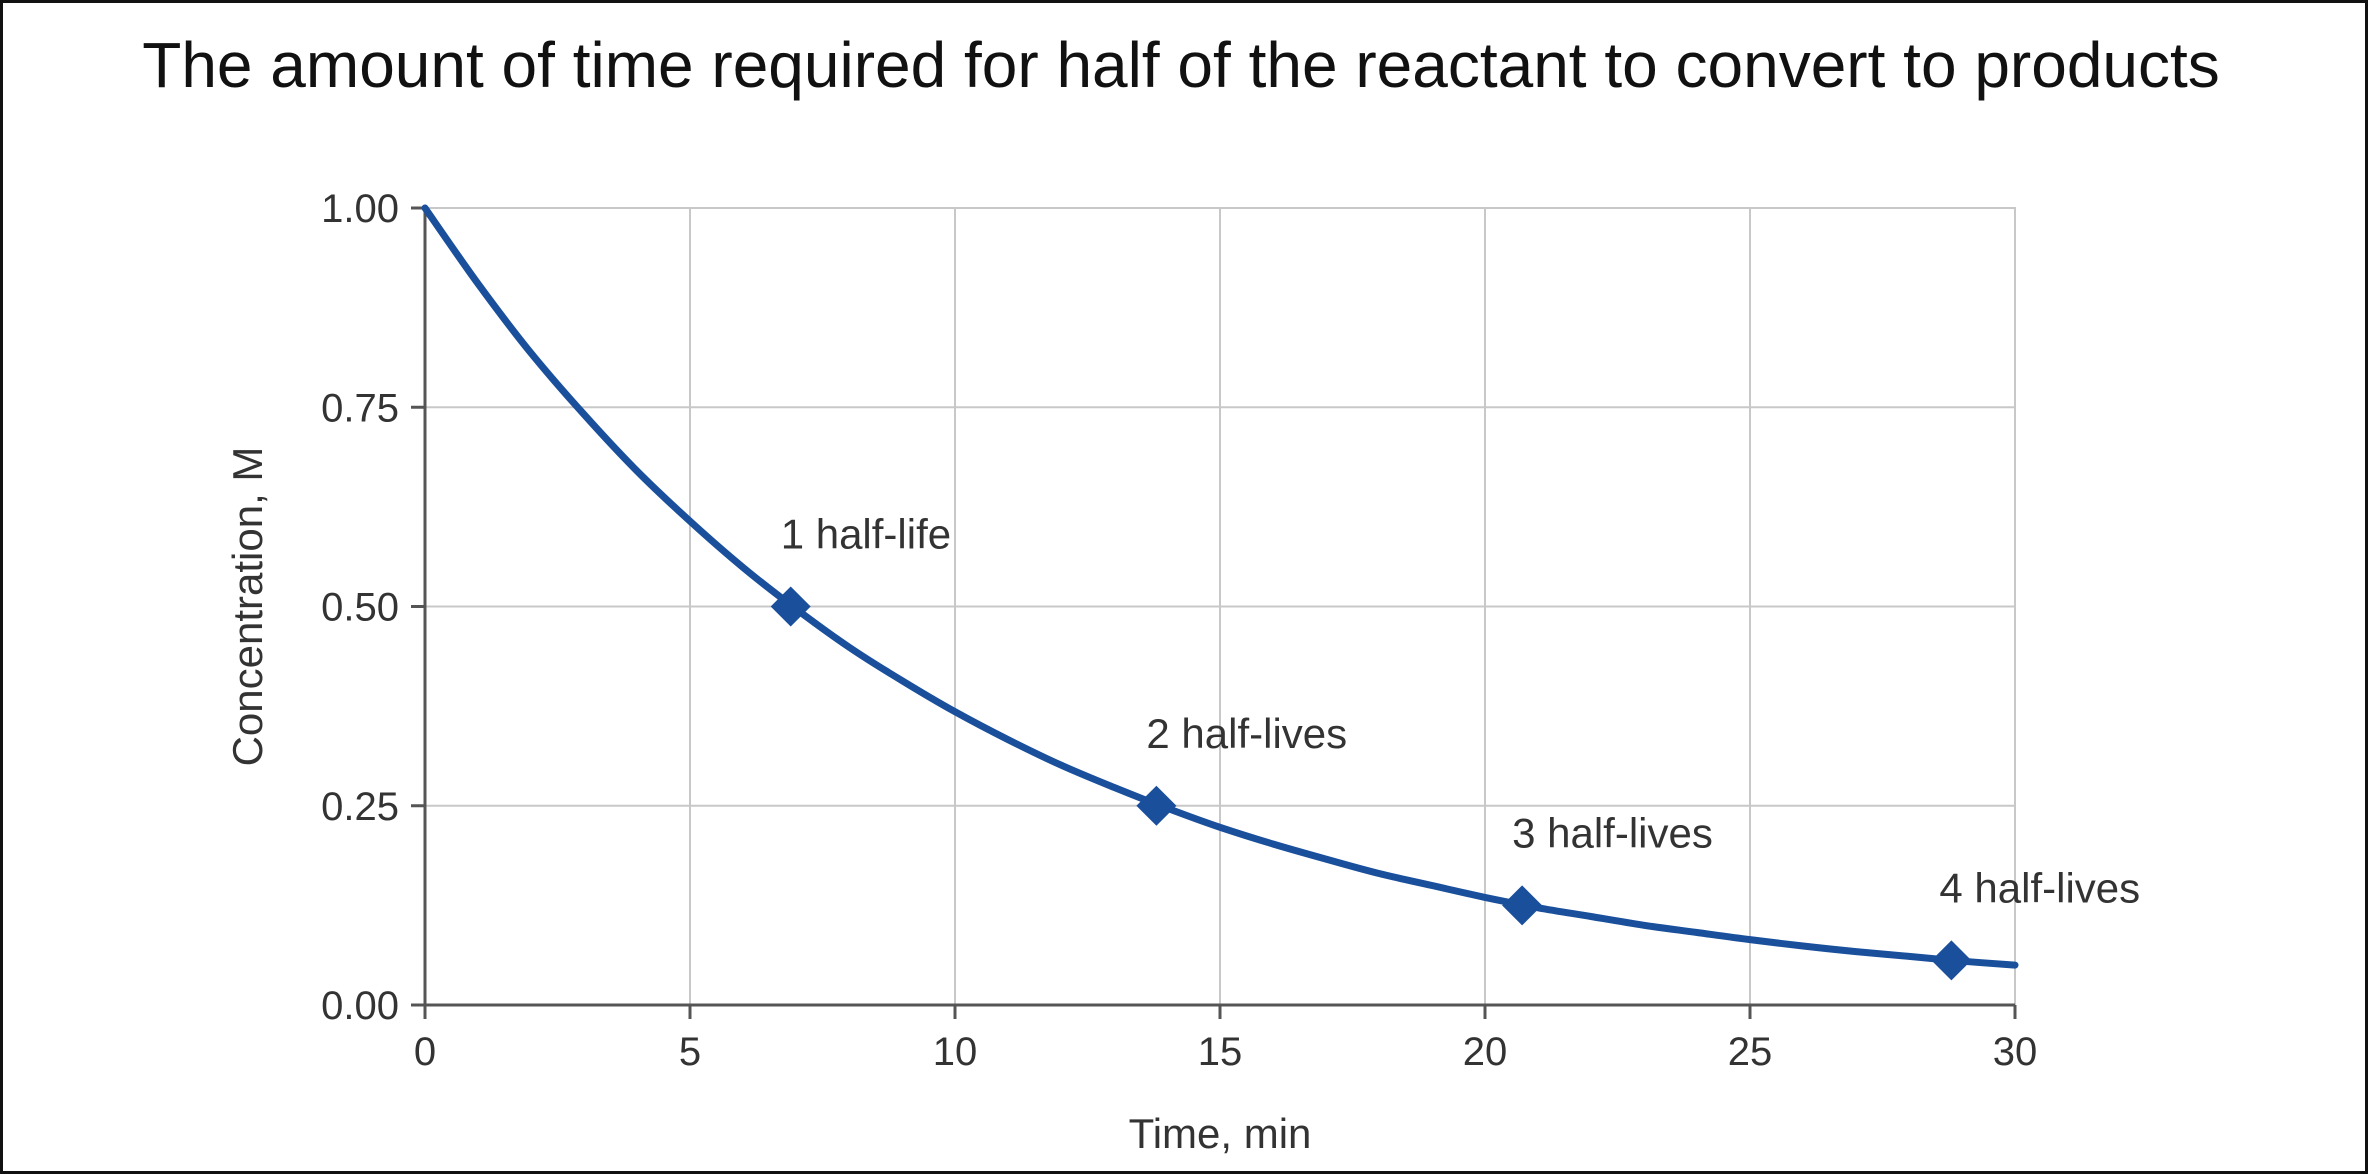 Image resolution: width=2368 pixels, height=1174 pixels. What do you see at coordinates (1220, 1052) in the screenshot?
I see `x-tick-label: 15` at bounding box center [1220, 1052].